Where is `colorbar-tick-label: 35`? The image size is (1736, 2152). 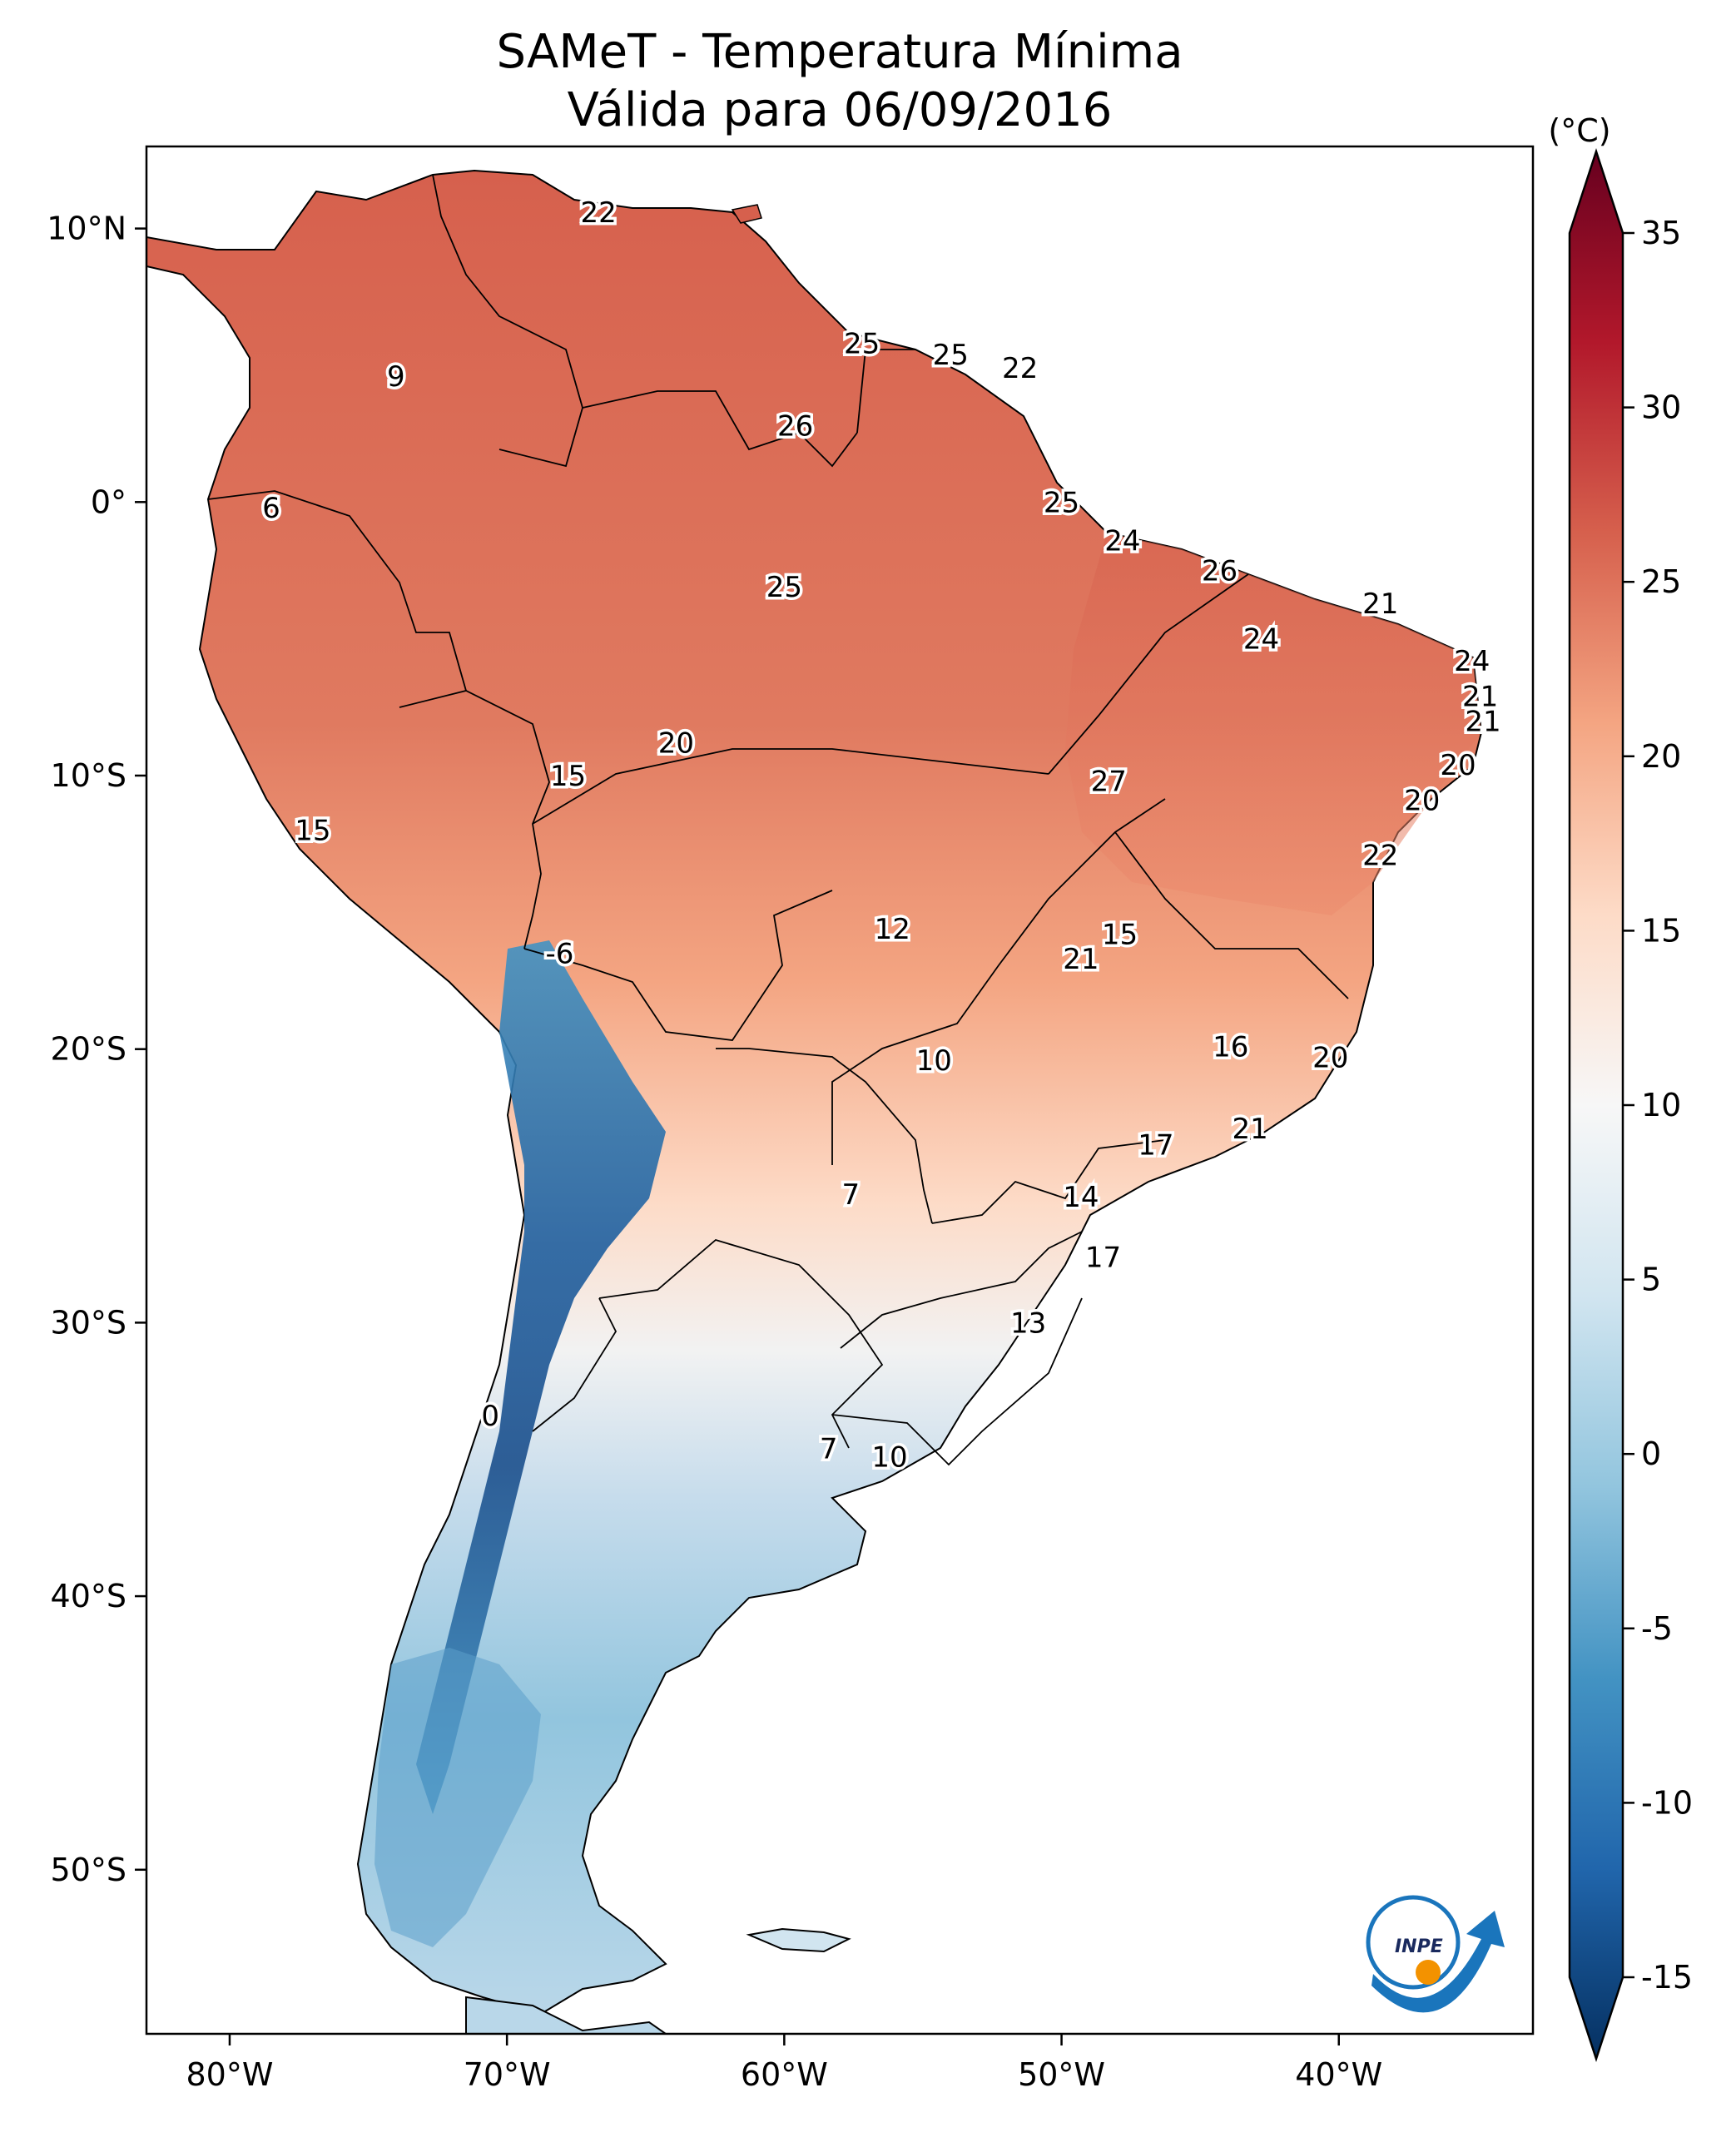
colorbar-tick-label: 35 is located at coordinates (1661, 233).